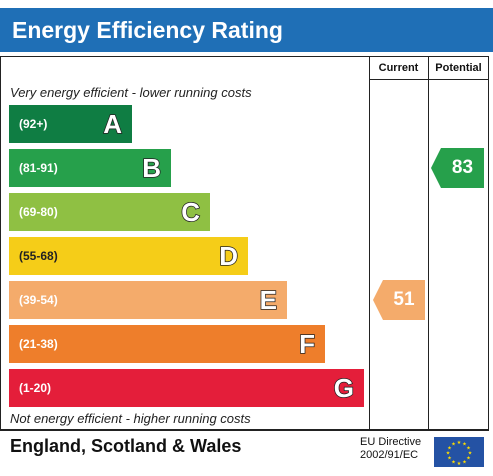 The width and height of the screenshot is (493, 476). Describe the element at coordinates (389, 455) in the screenshot. I see `directive-line-2: 2002/91/EC` at that location.